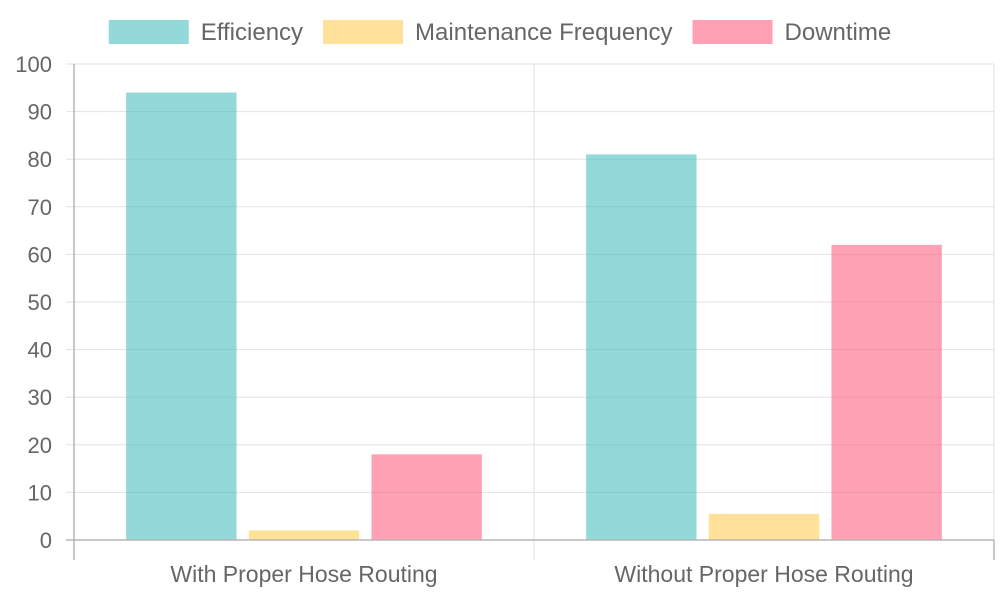 The image size is (1000, 600). I want to click on x-category-label: With Proper Hose Routing, so click(303, 574).